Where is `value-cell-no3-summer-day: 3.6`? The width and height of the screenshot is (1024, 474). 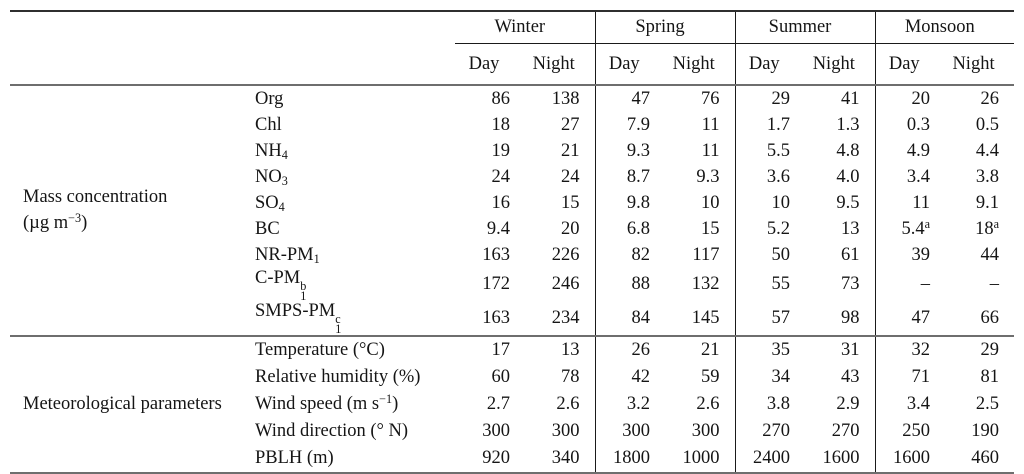
value-cell-no3-summer-day: 3.6 is located at coordinates (769, 177).